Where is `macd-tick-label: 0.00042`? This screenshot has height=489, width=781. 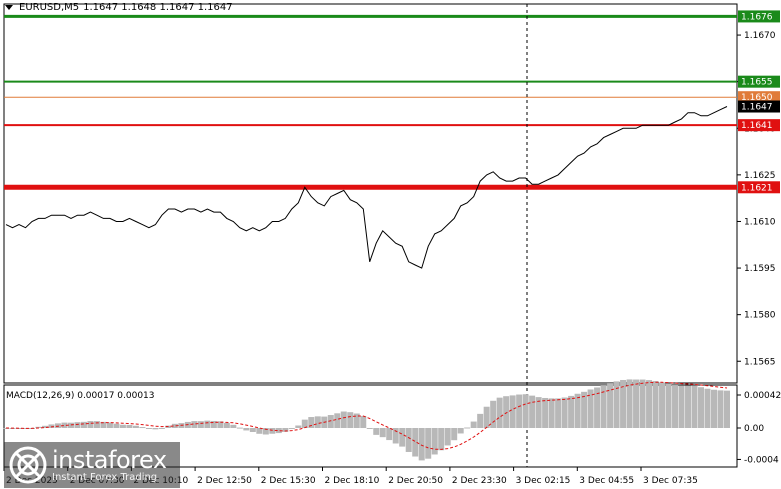
macd-tick-label: 0.00042 is located at coordinates (762, 396).